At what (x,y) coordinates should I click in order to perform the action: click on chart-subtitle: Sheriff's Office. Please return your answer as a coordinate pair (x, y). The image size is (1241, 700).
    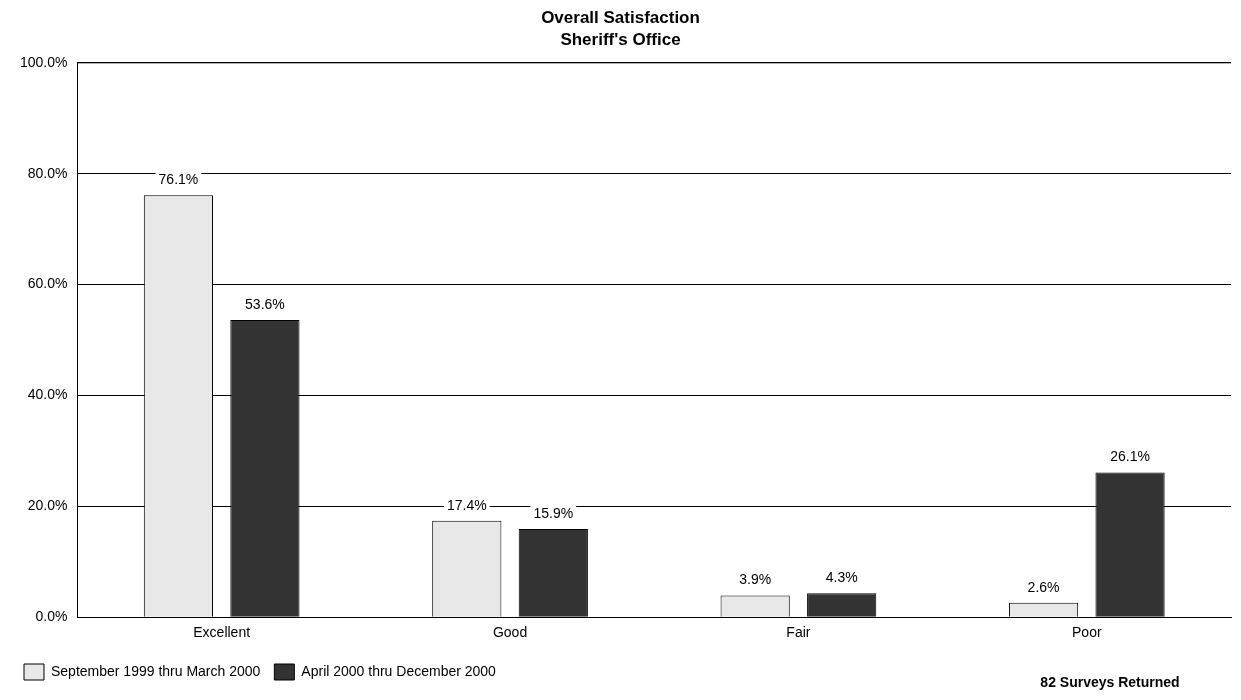
    Looking at the image, I should click on (620, 40).